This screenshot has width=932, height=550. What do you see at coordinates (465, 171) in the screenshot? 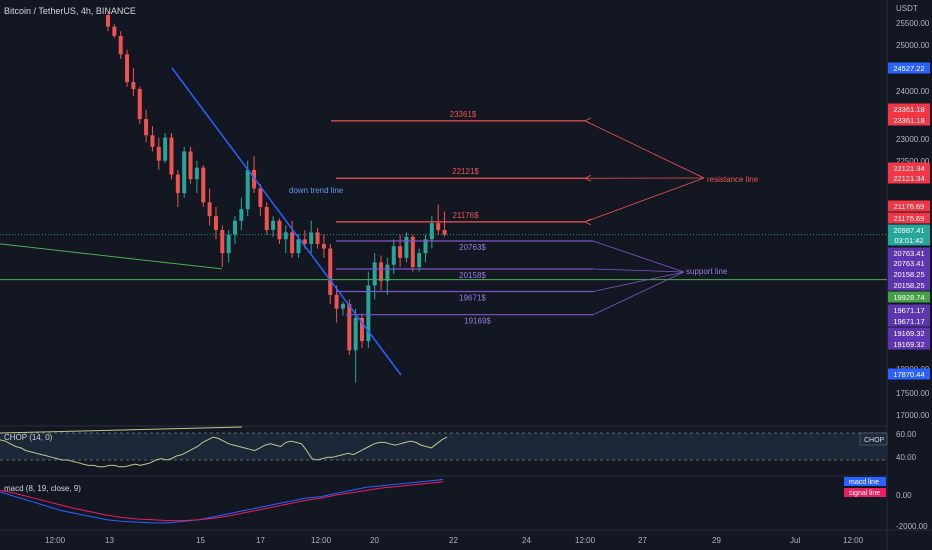
I see `resistance-level-label: 22121$` at bounding box center [465, 171].